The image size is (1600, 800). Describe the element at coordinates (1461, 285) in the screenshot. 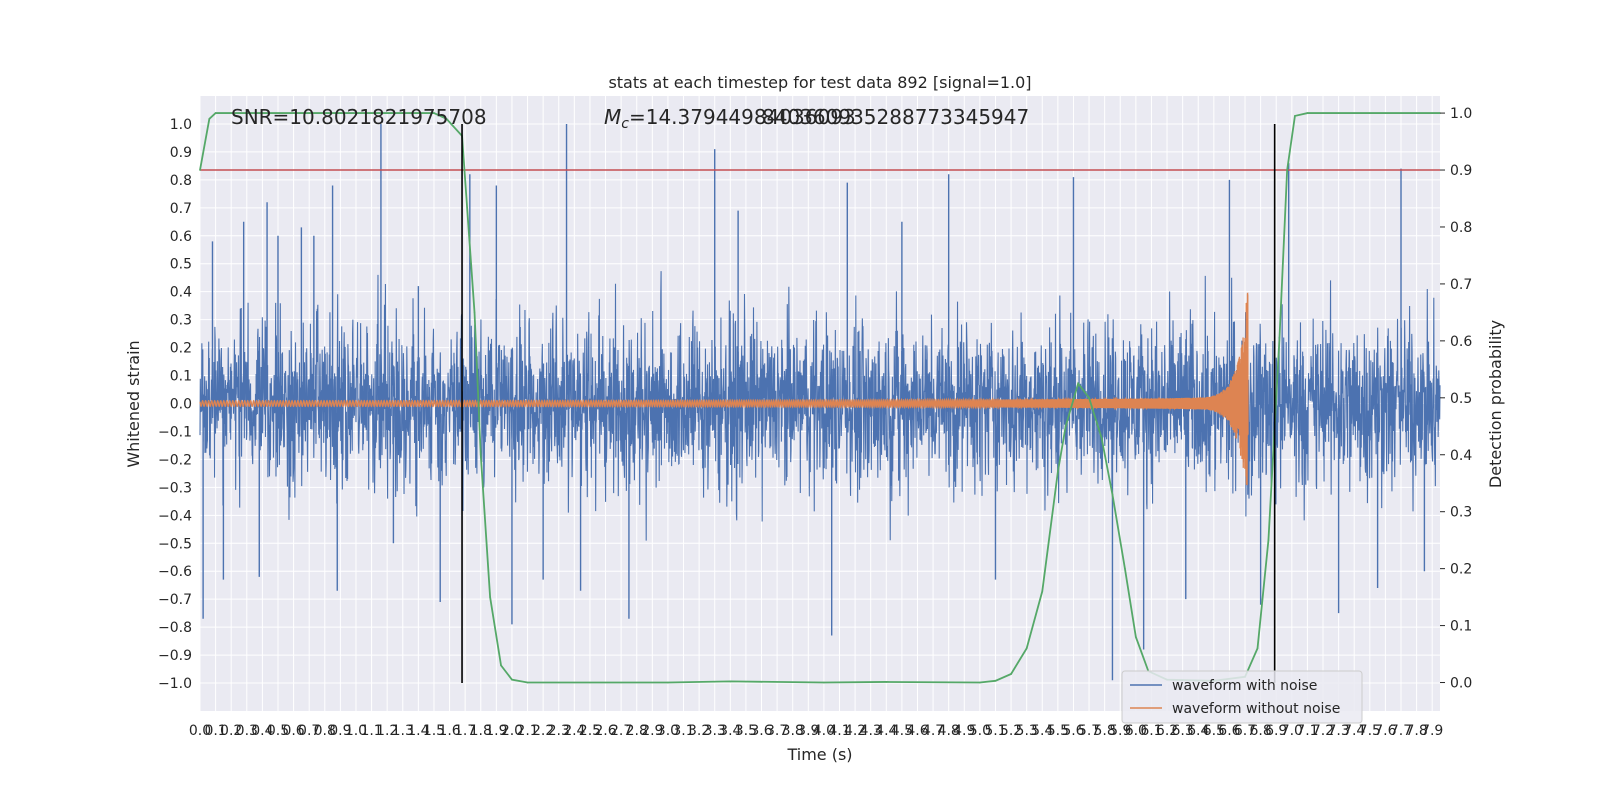

I see `y2-tick-label: 0.7` at that location.